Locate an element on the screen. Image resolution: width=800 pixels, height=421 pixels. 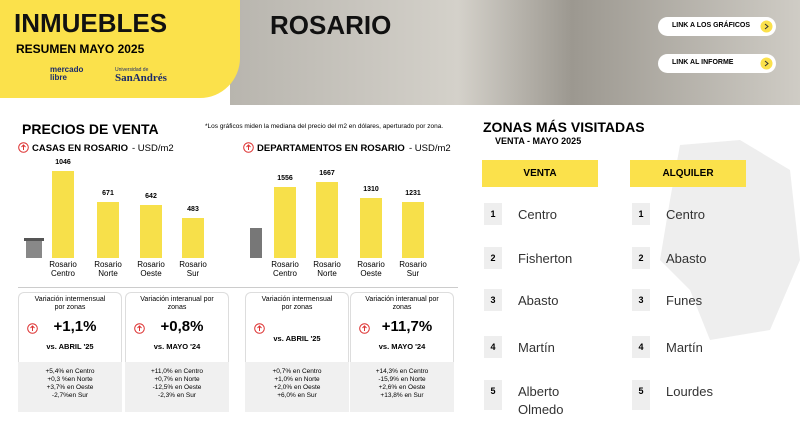
variation-detail: +13,8% en Sur is located at coordinates (402, 395).